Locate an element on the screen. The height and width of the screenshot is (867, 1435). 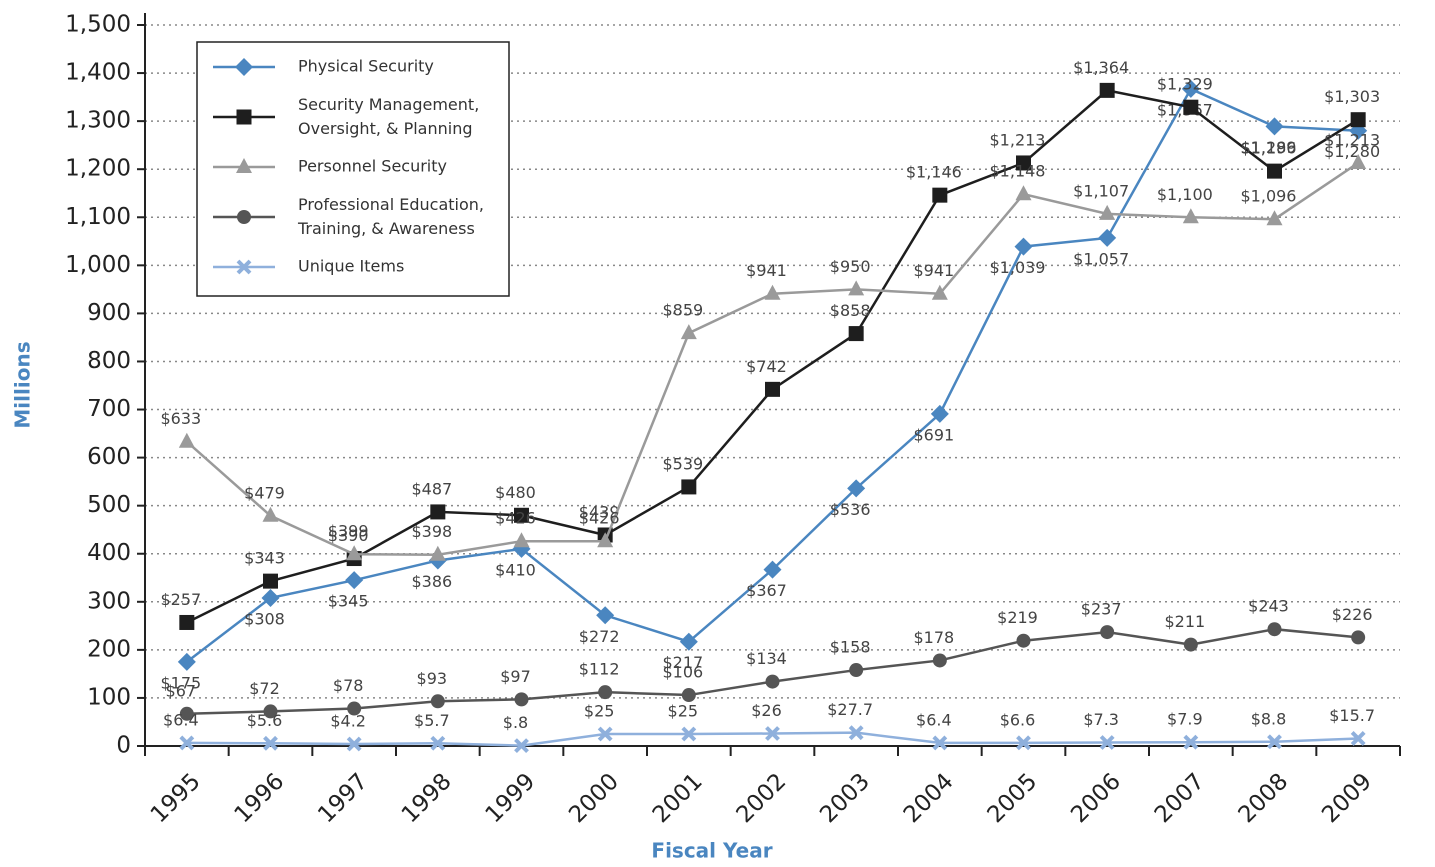
data-label: $27.7 is located at coordinates (850, 709).